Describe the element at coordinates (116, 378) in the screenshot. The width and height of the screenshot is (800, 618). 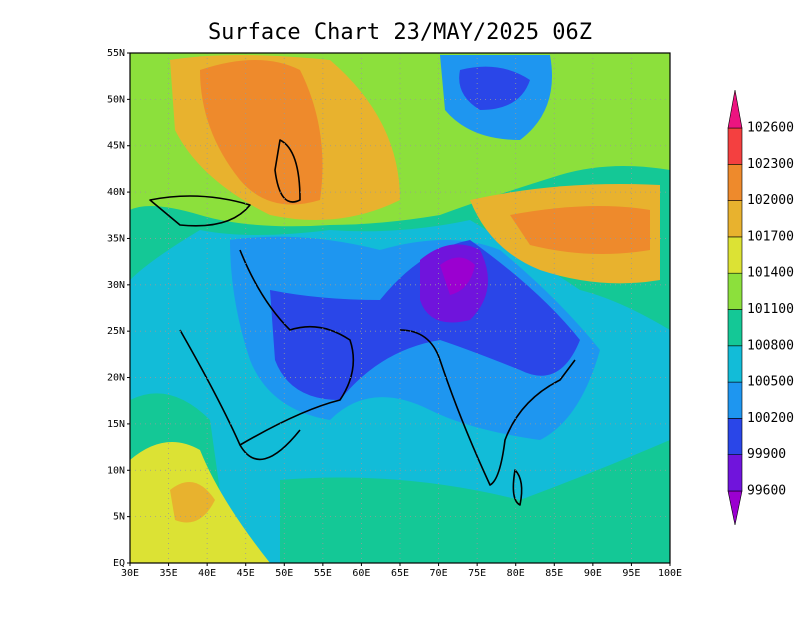
I see `y-tick-label: 20N` at that location.